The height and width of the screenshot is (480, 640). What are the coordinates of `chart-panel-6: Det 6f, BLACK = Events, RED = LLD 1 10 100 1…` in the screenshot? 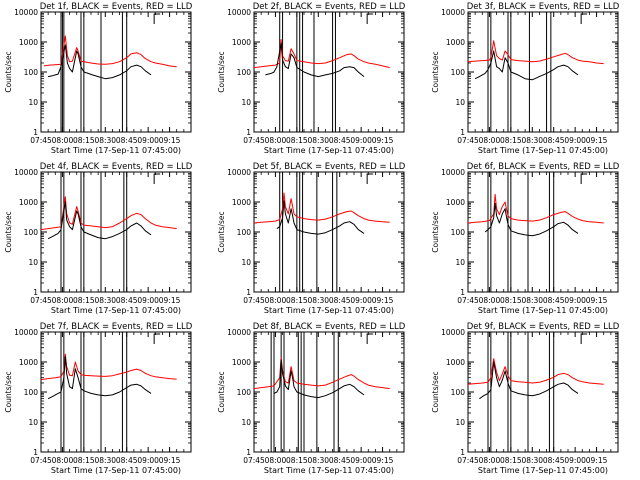 It's located at (525, 238).